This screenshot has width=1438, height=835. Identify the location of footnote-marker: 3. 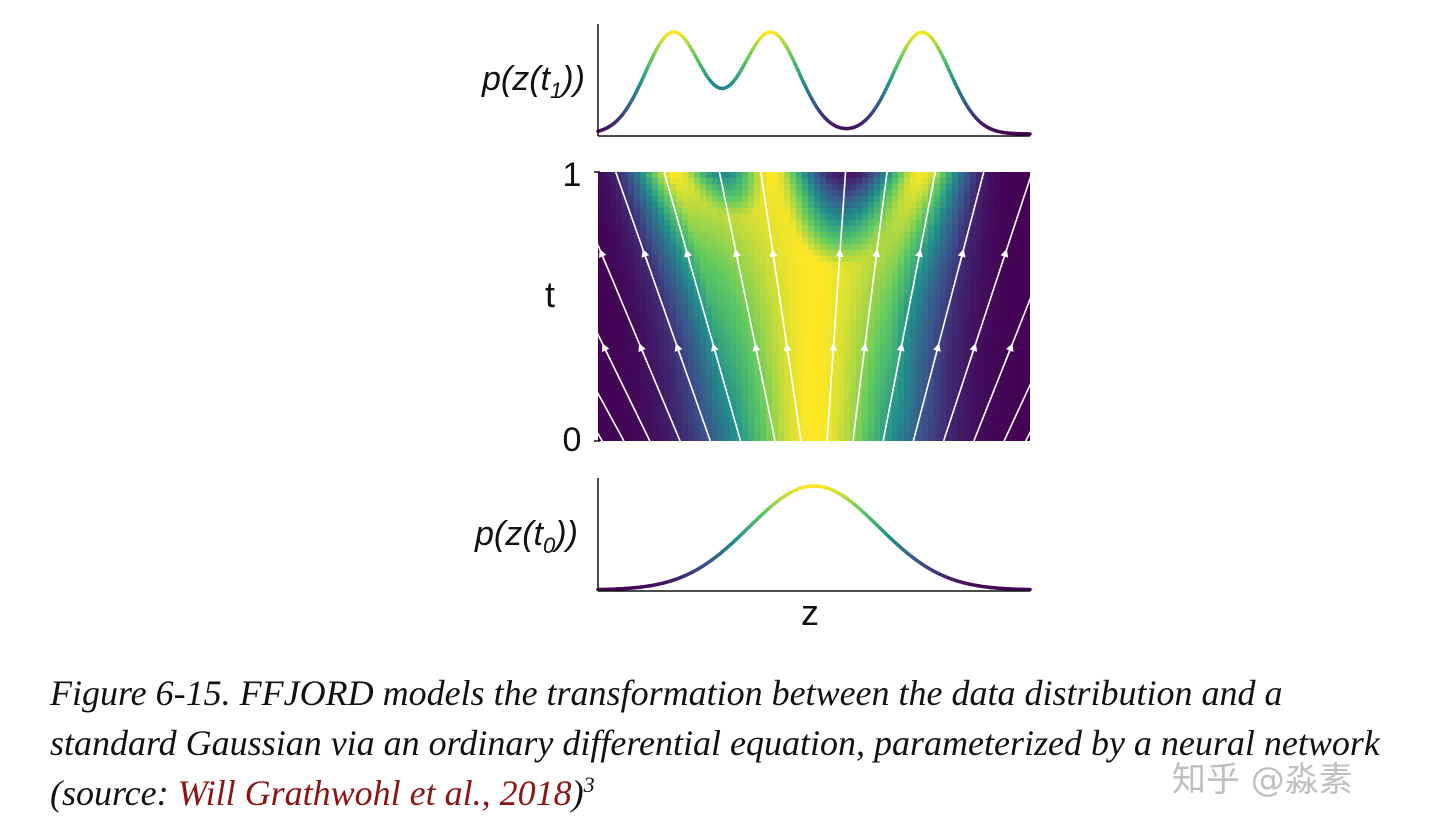
(589, 784).